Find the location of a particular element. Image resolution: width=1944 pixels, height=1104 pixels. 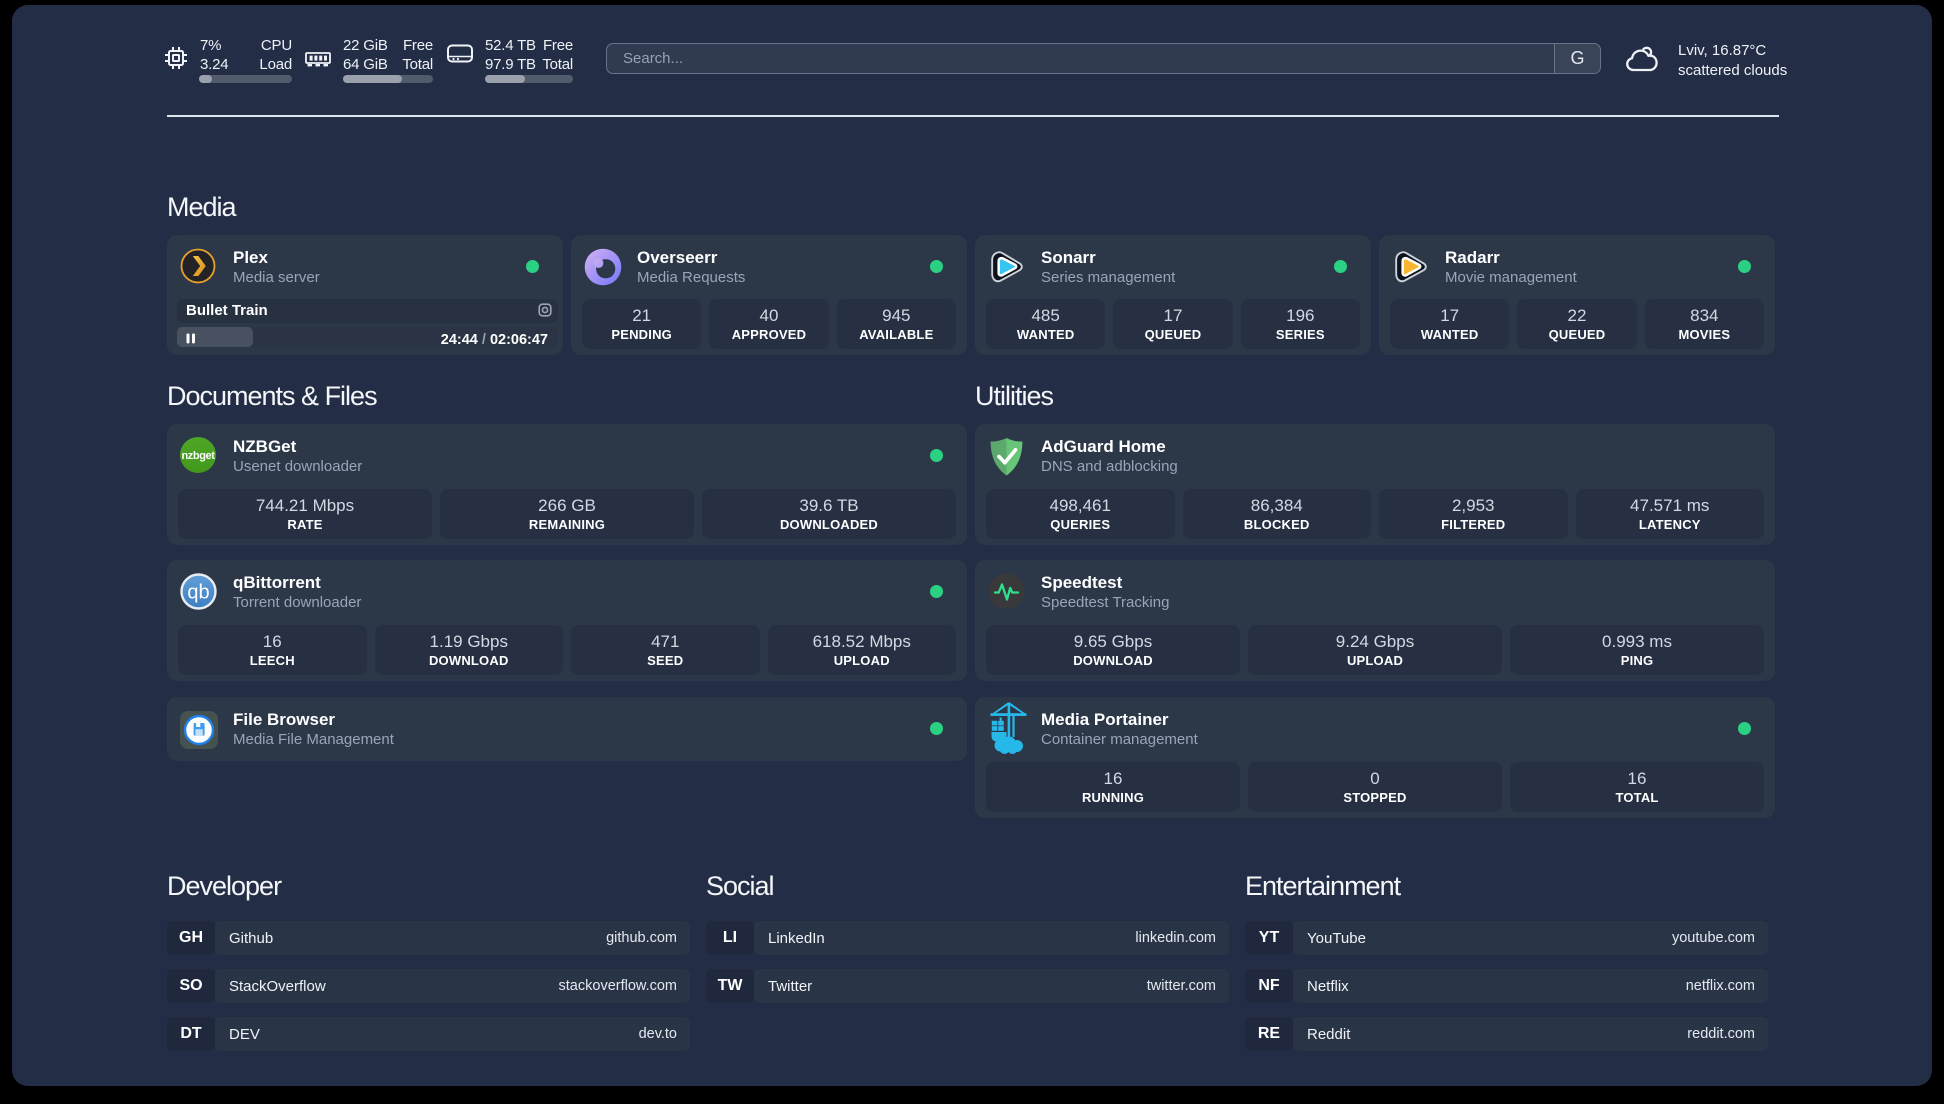

svg-text: qb is located at coordinates (198, 593).